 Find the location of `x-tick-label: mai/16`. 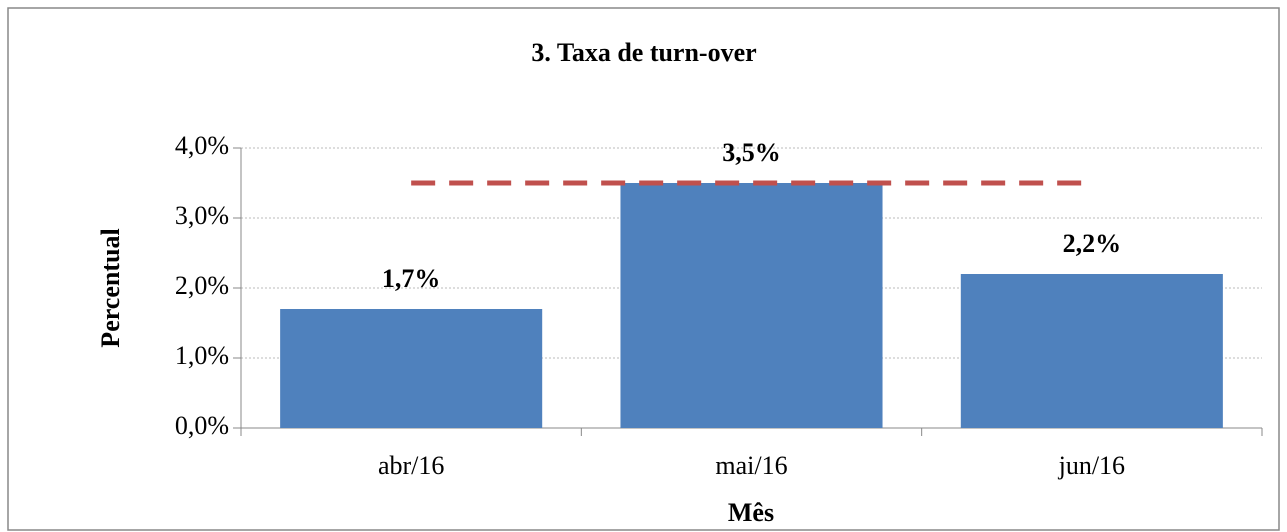

x-tick-label: mai/16 is located at coordinates (751, 465).